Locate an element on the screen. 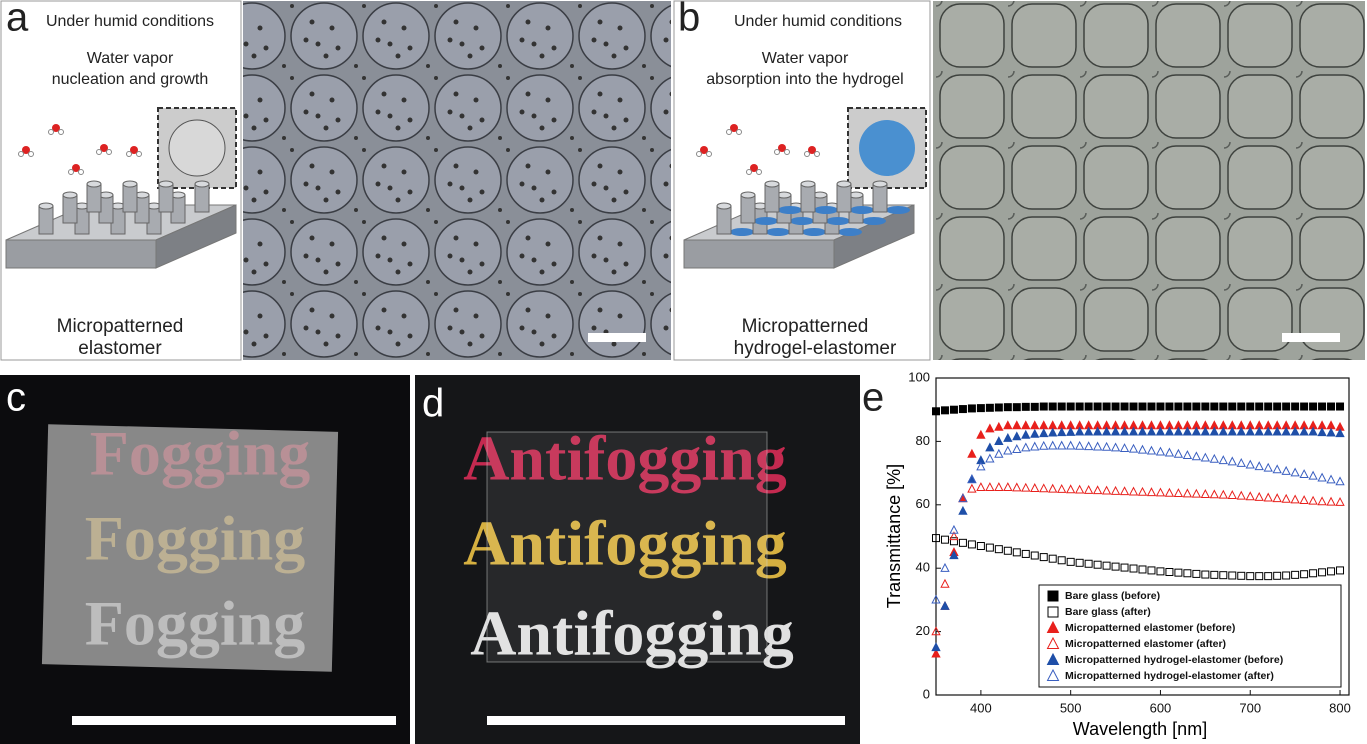 The width and height of the screenshot is (1367, 744). process: Water vapor is located at coordinates (130, 58).